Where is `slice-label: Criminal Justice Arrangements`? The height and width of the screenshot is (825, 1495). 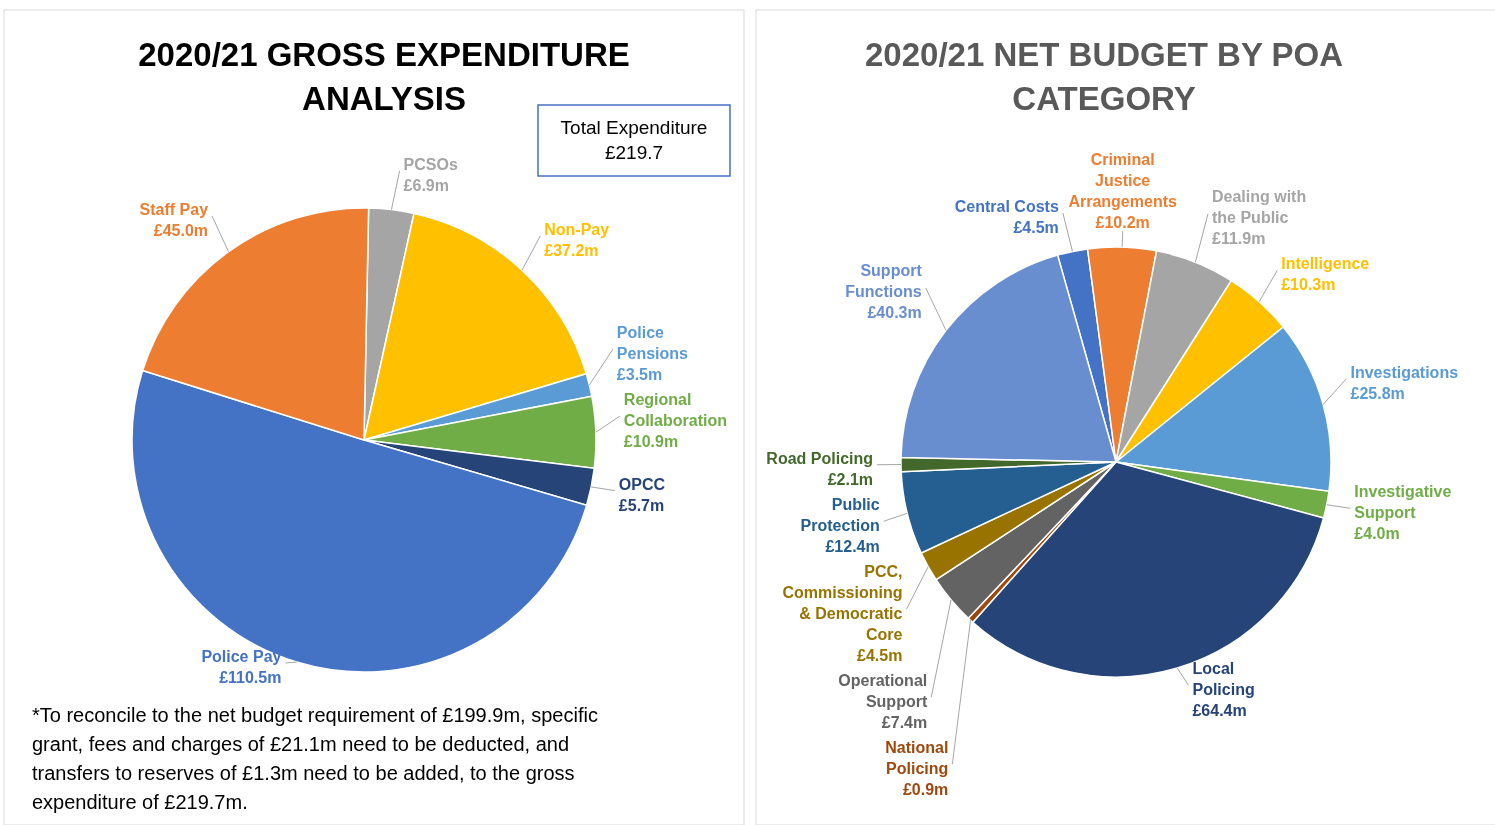
slice-label: Criminal Justice Arrangements is located at coordinates (1122, 181).